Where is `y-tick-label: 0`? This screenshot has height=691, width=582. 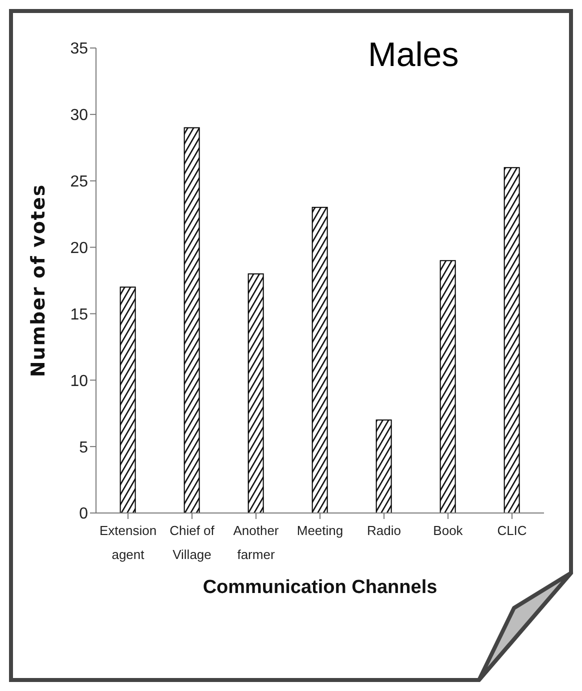 y-tick-label: 0 is located at coordinates (83, 514).